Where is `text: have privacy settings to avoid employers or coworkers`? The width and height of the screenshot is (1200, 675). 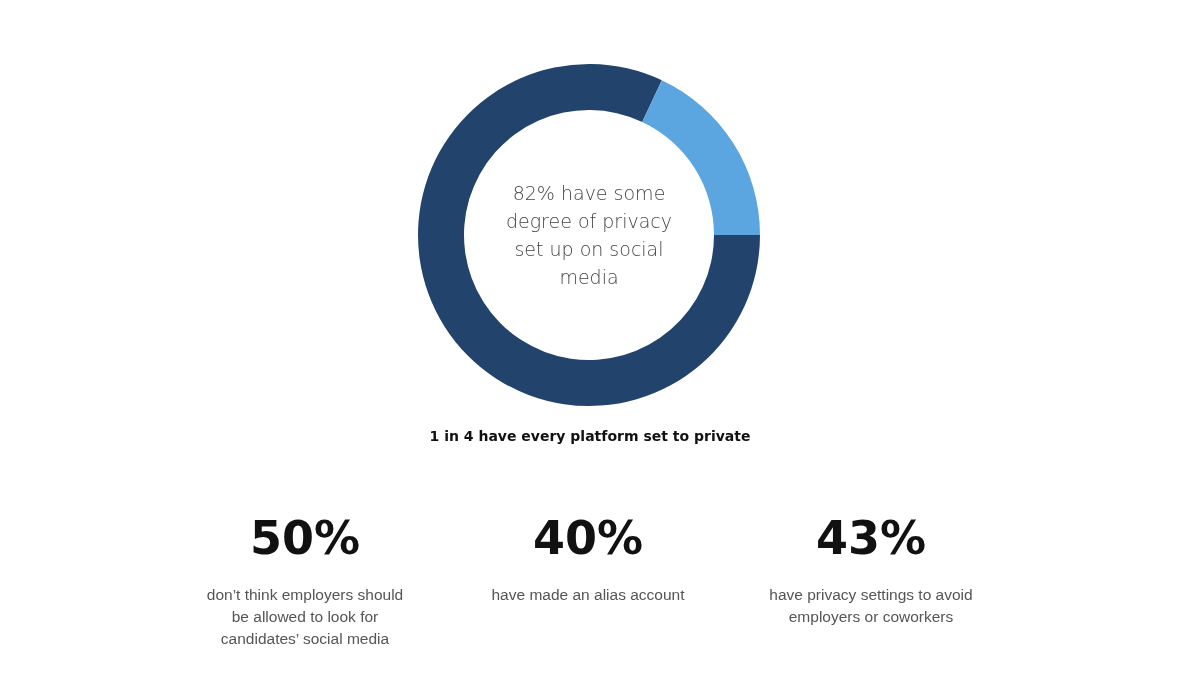
text: have privacy settings to avoid employers or coworkers is located at coordinates (871, 606).